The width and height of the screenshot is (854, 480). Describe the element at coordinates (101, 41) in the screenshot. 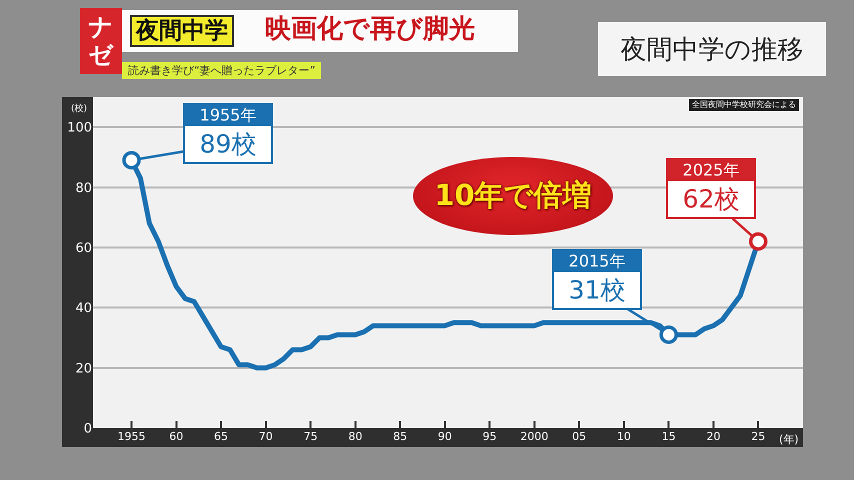

I see `text: ナゼ` at that location.